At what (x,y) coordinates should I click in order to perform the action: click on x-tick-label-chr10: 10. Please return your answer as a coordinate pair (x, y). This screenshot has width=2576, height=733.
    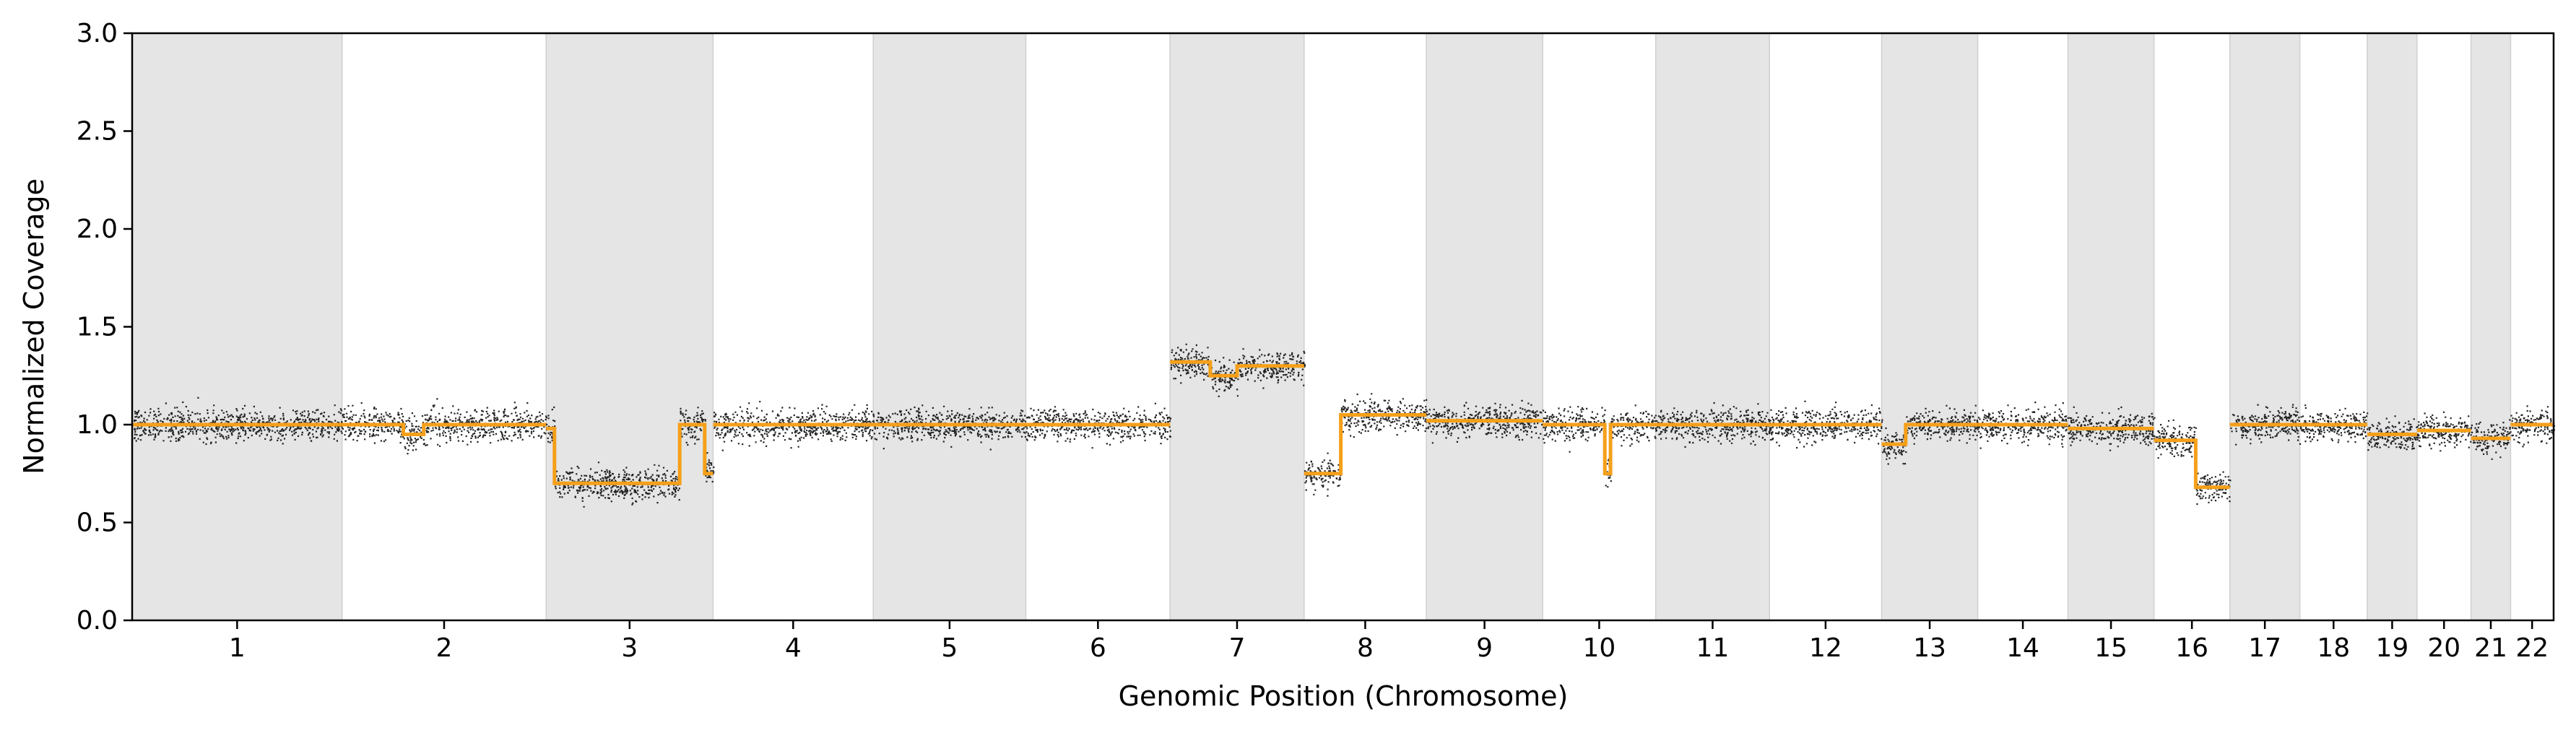
    Looking at the image, I should click on (1599, 648).